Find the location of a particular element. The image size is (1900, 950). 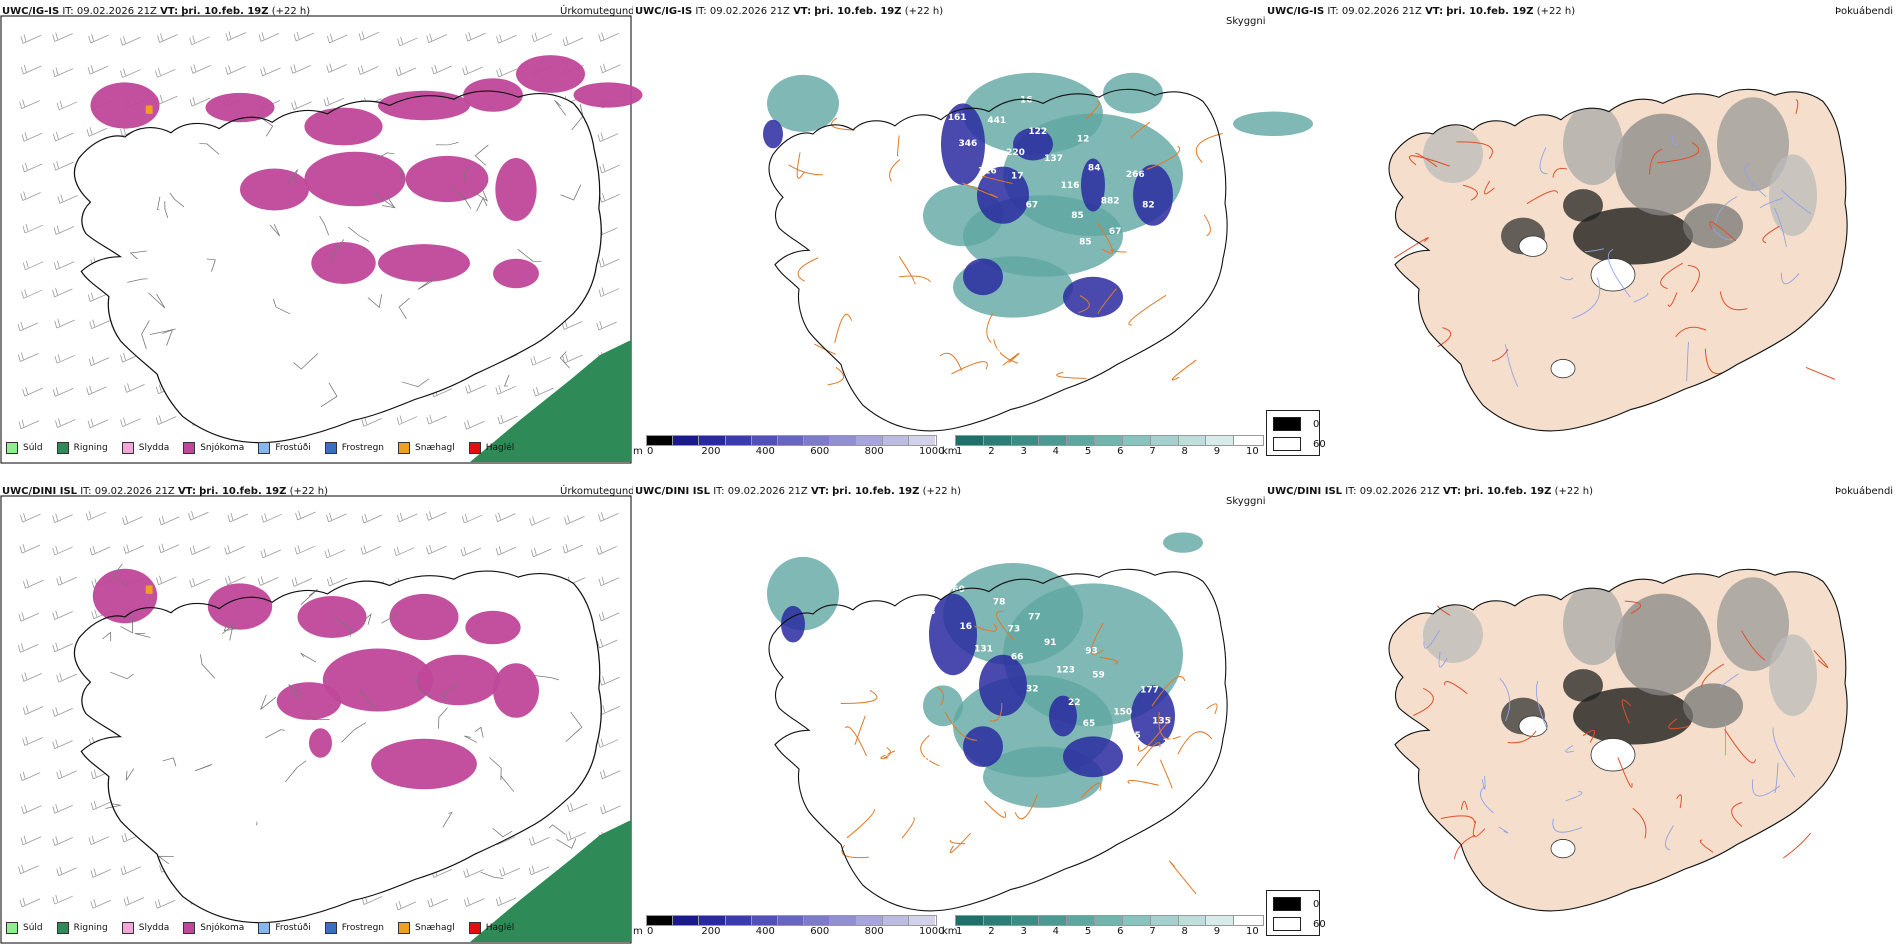

visibility-value: 177 is located at coordinates (1149, 691).